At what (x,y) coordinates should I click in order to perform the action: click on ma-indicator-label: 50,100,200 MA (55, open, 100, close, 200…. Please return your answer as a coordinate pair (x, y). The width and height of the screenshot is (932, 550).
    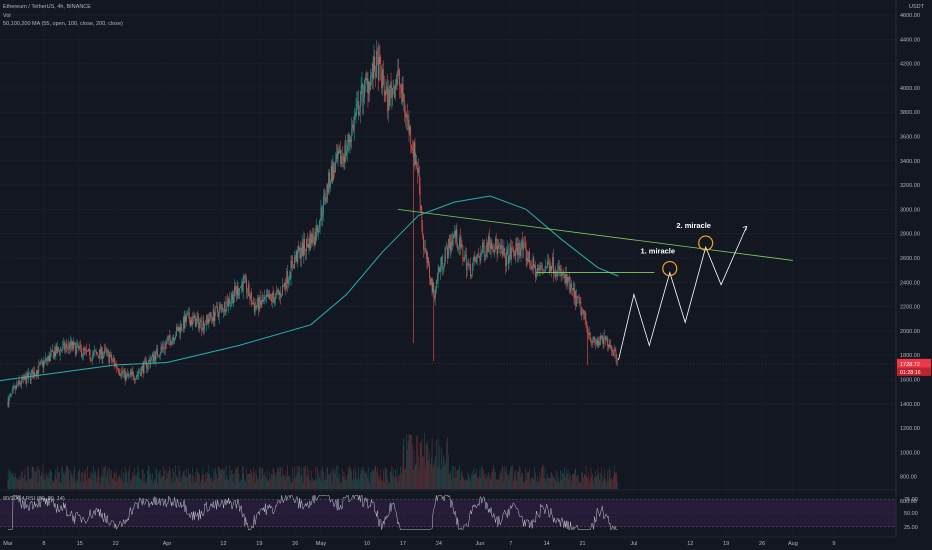
    Looking at the image, I should click on (63, 24).